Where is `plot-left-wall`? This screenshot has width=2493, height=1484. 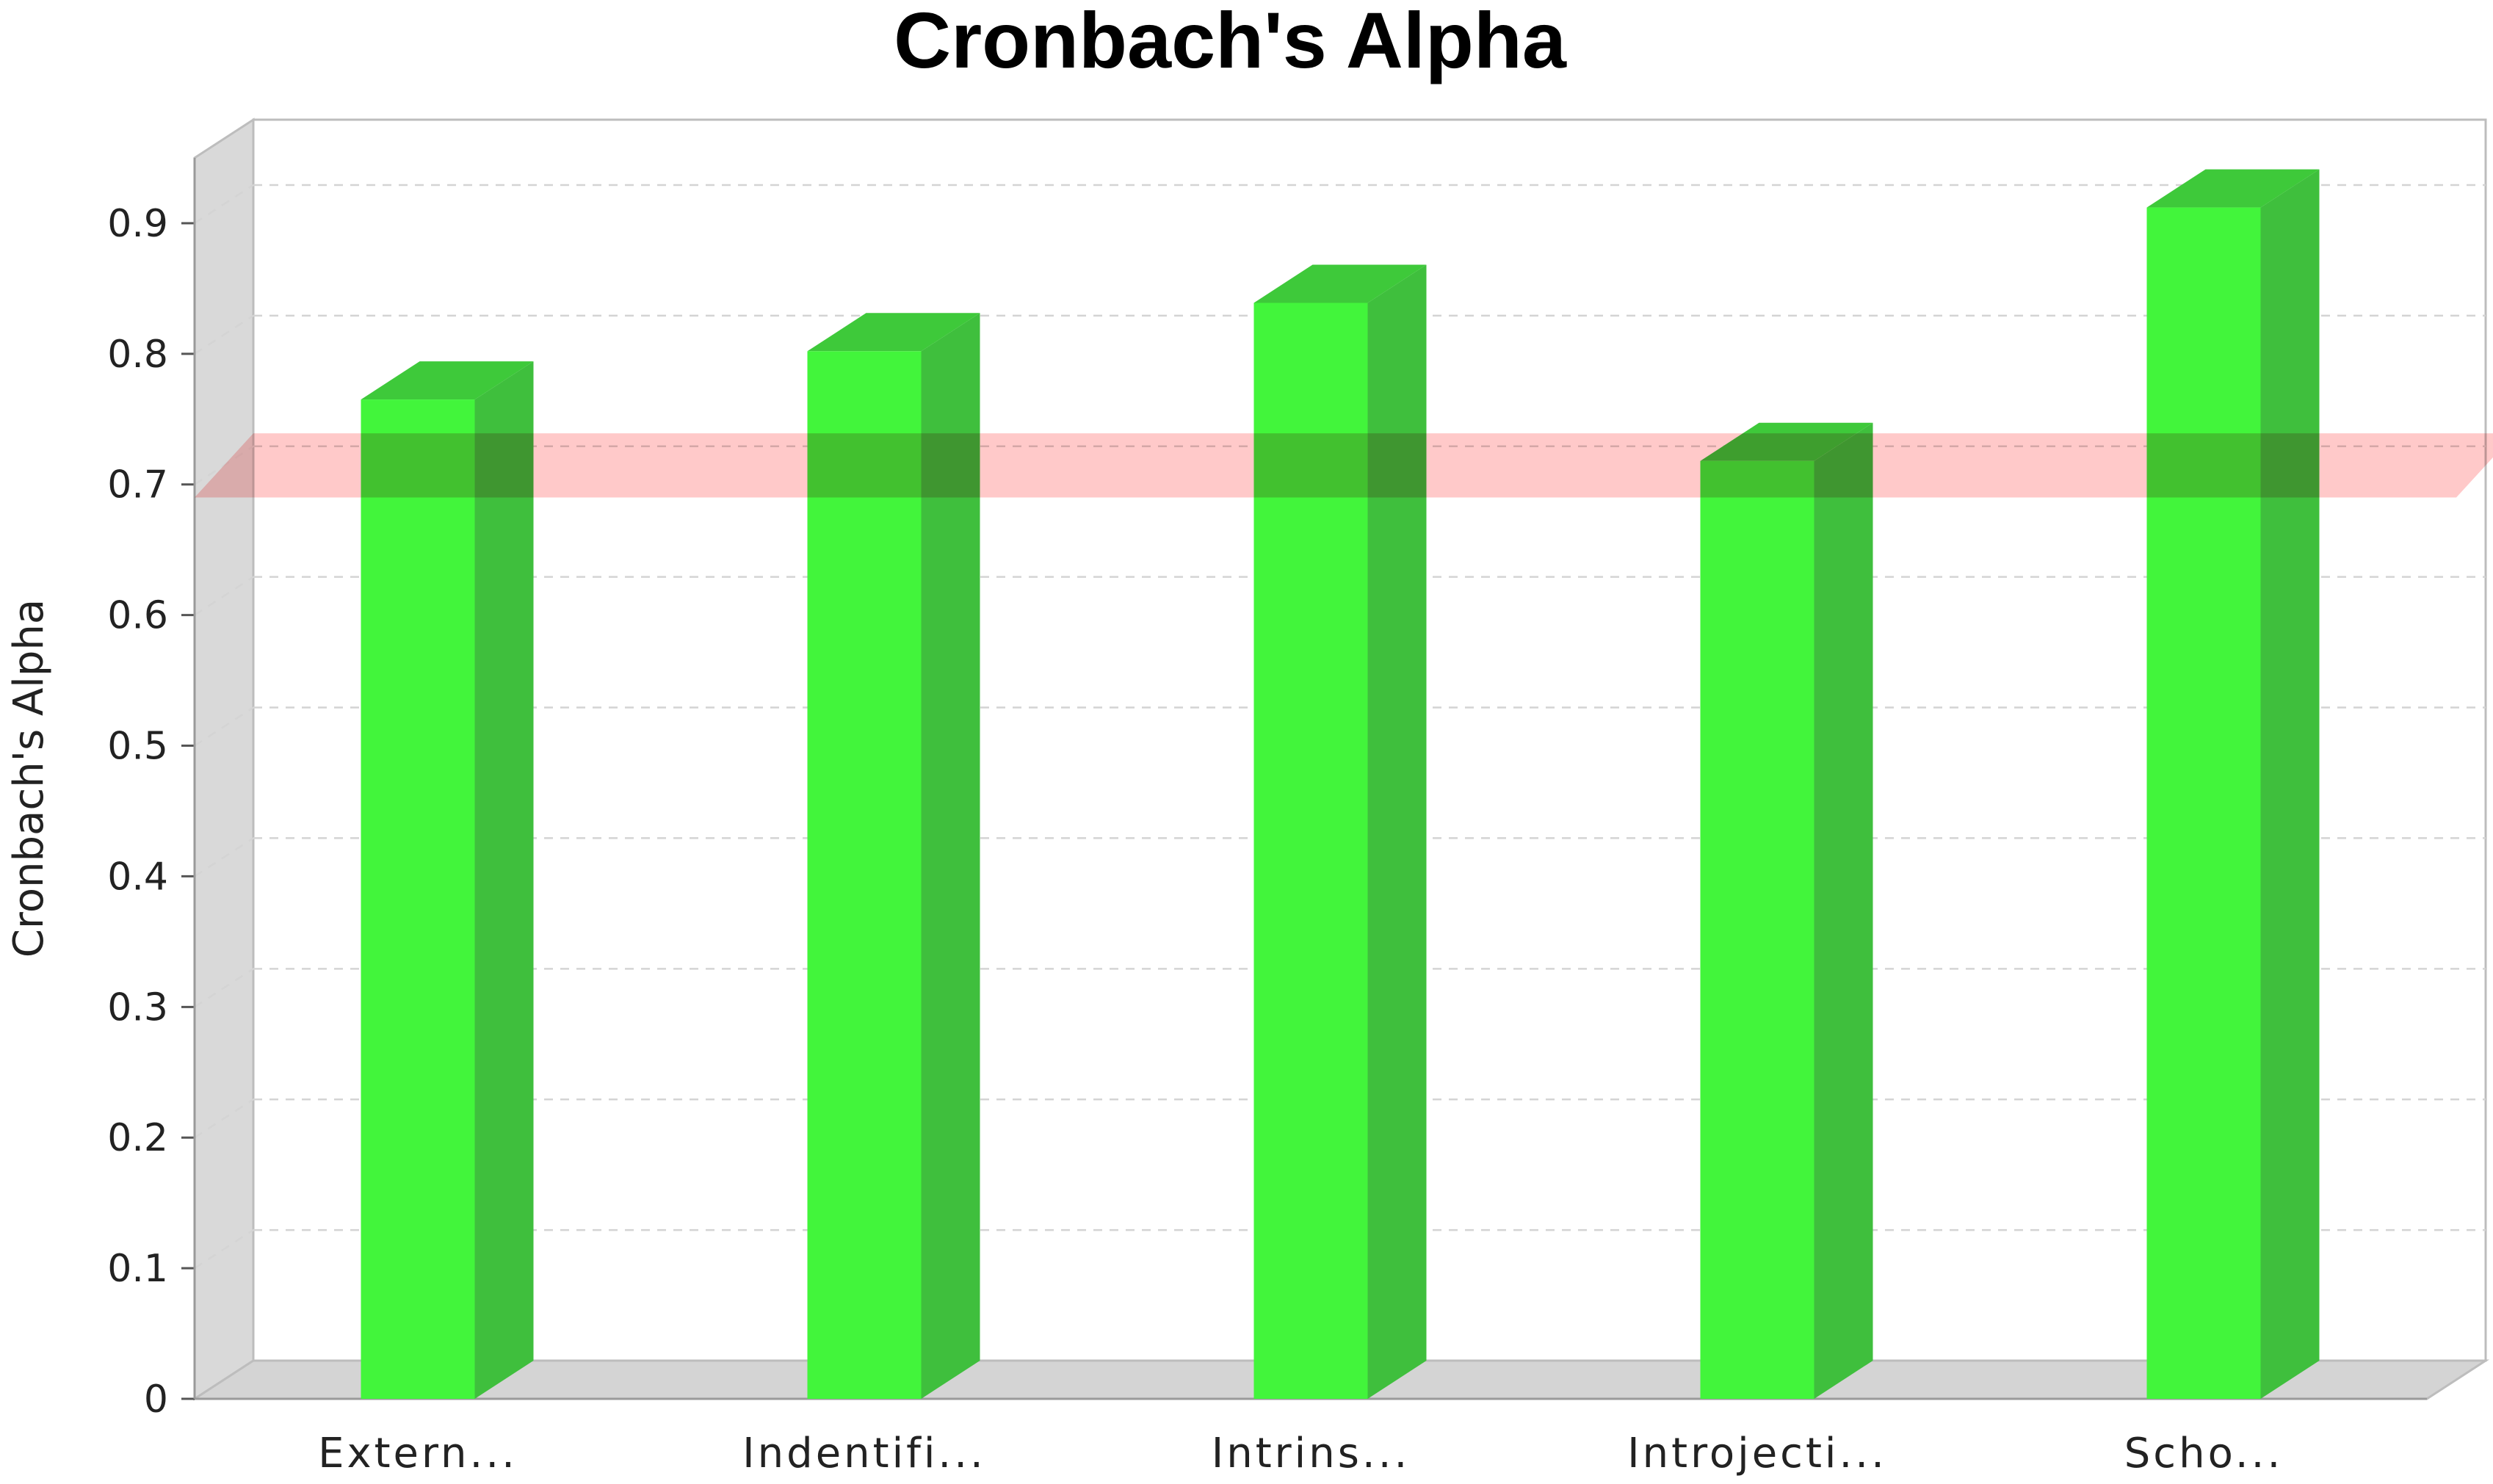
plot-left-wall is located at coordinates (224, 759).